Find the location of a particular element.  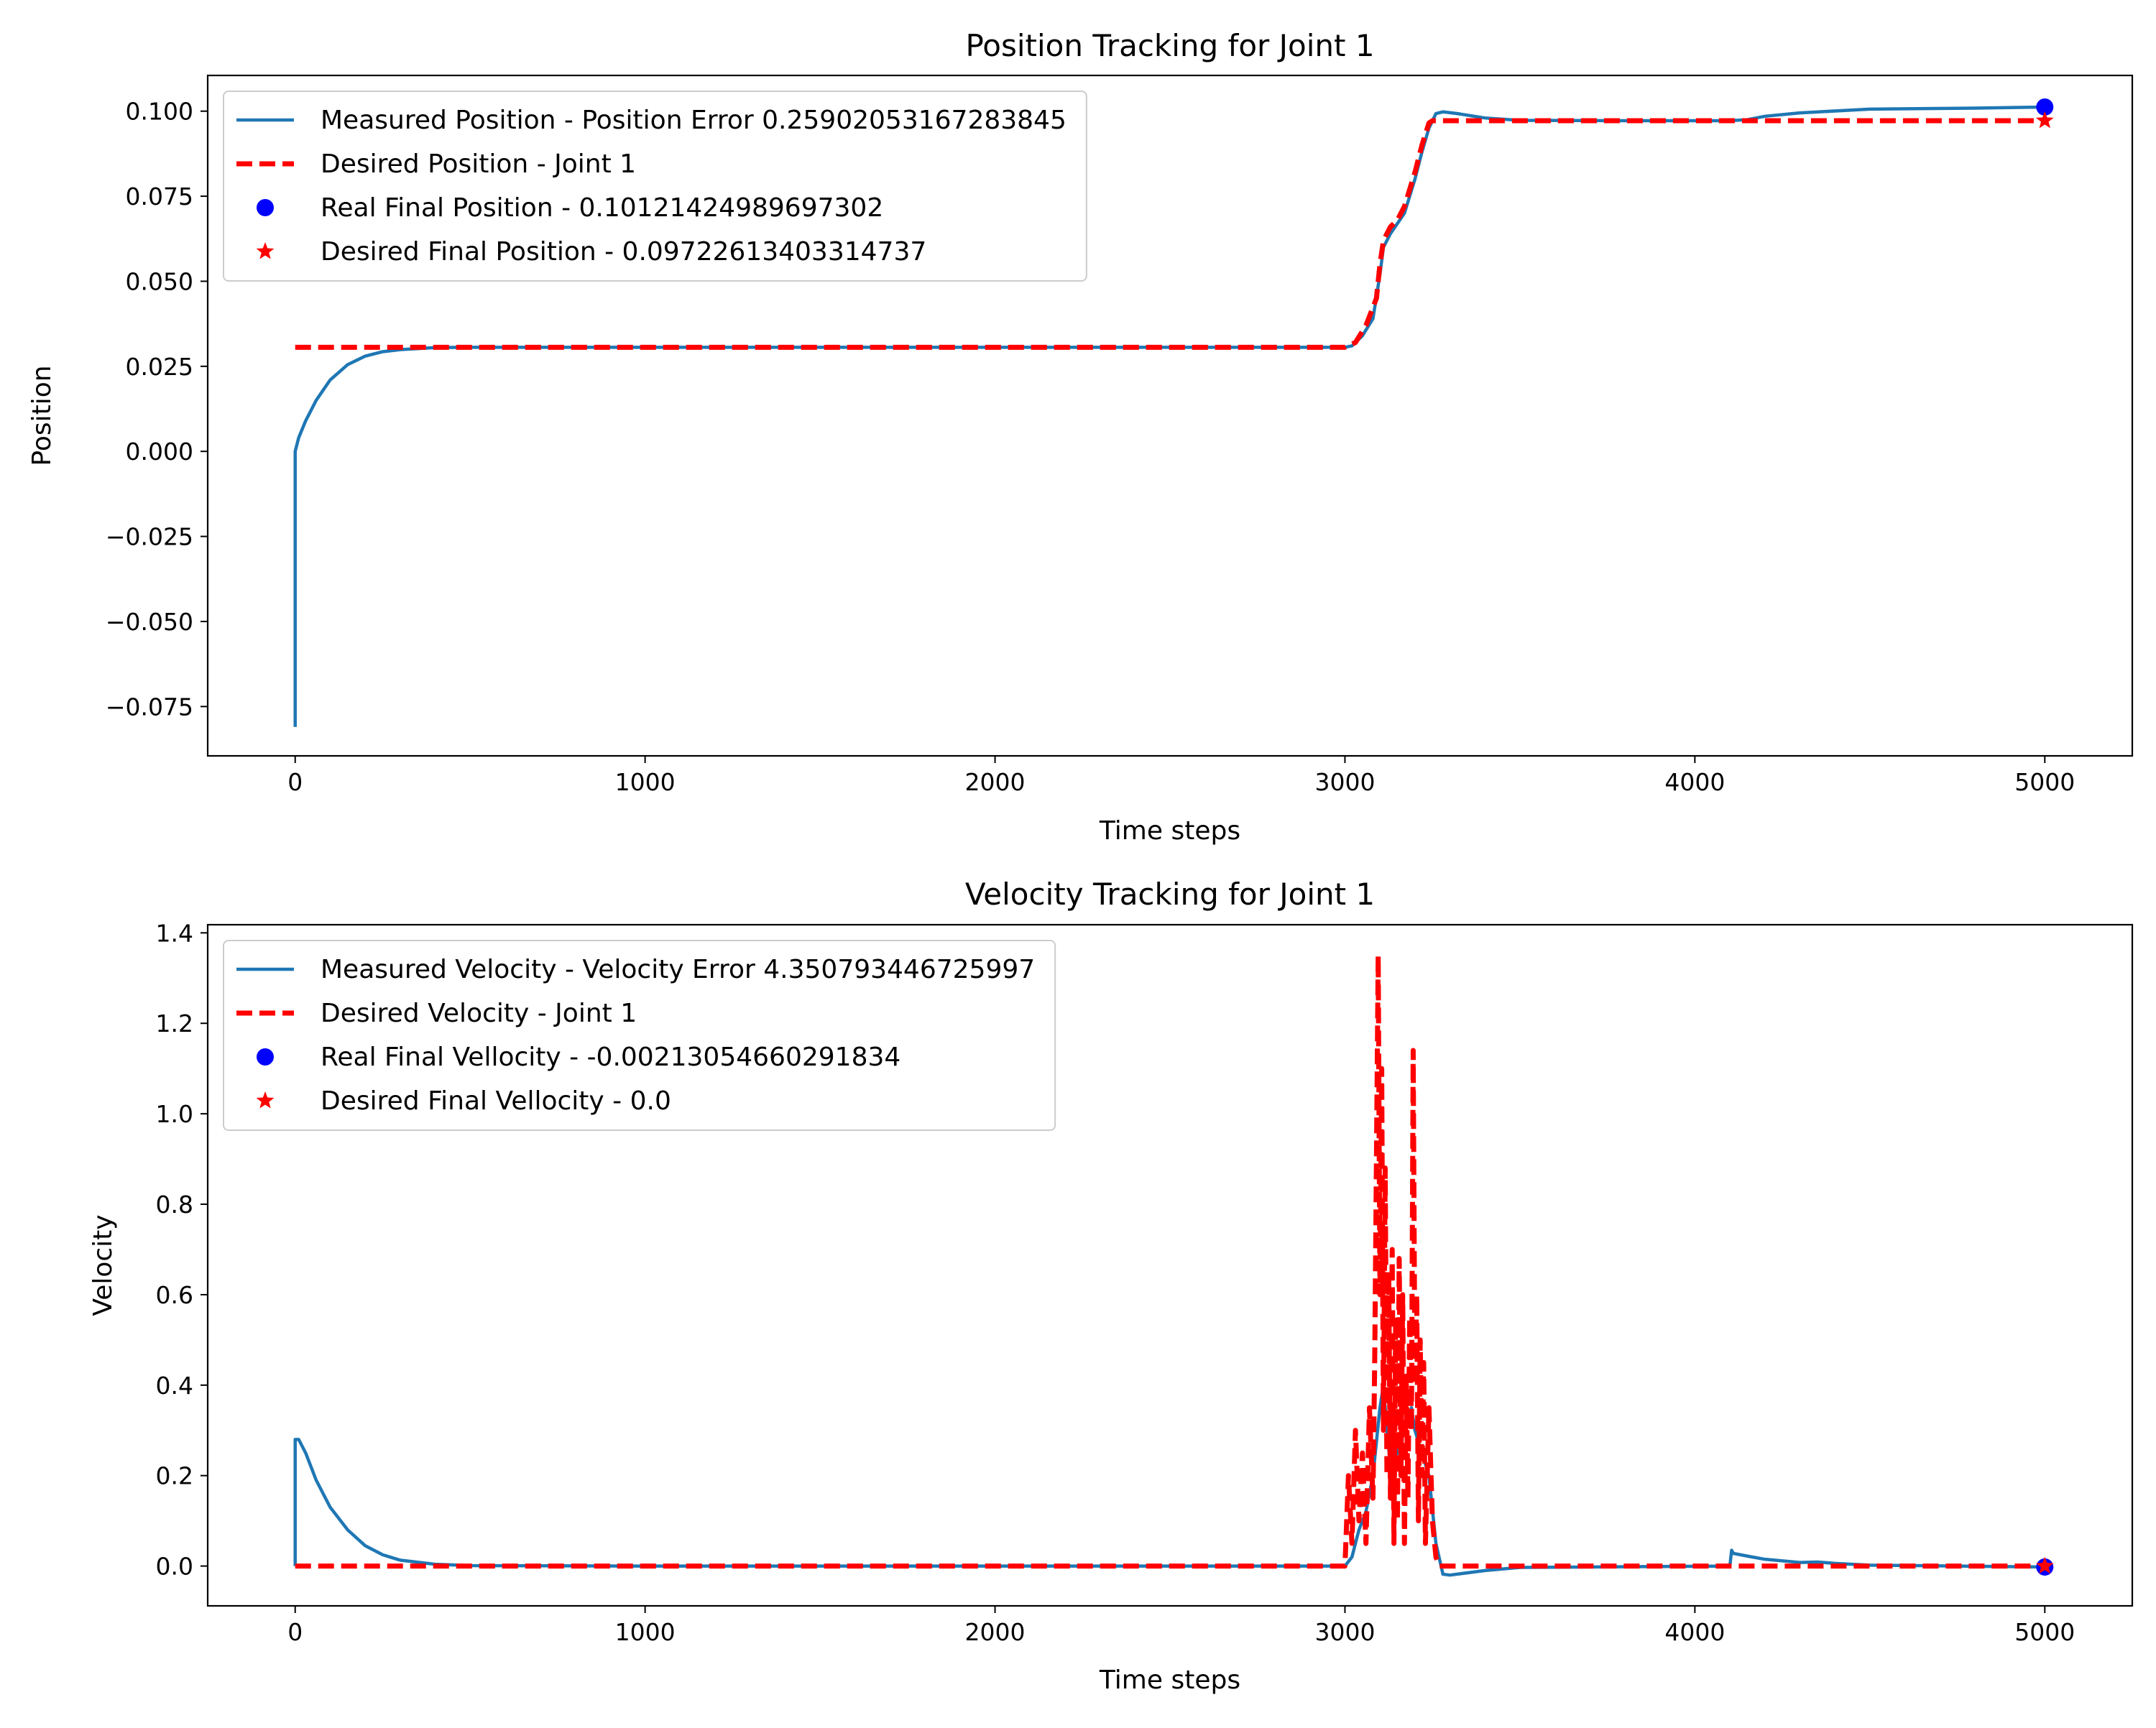

y-tick-label: −0.050 is located at coordinates (149, 622).